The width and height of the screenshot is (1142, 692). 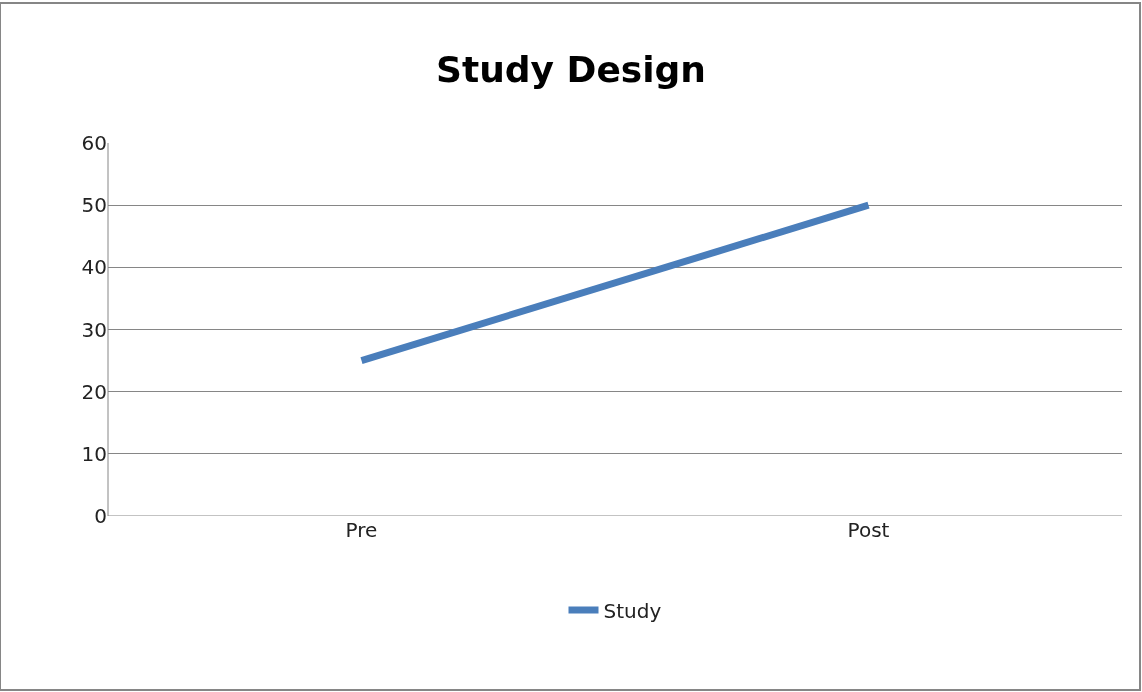 What do you see at coordinates (868, 530) in the screenshot?
I see `x-tick-label: Post` at bounding box center [868, 530].